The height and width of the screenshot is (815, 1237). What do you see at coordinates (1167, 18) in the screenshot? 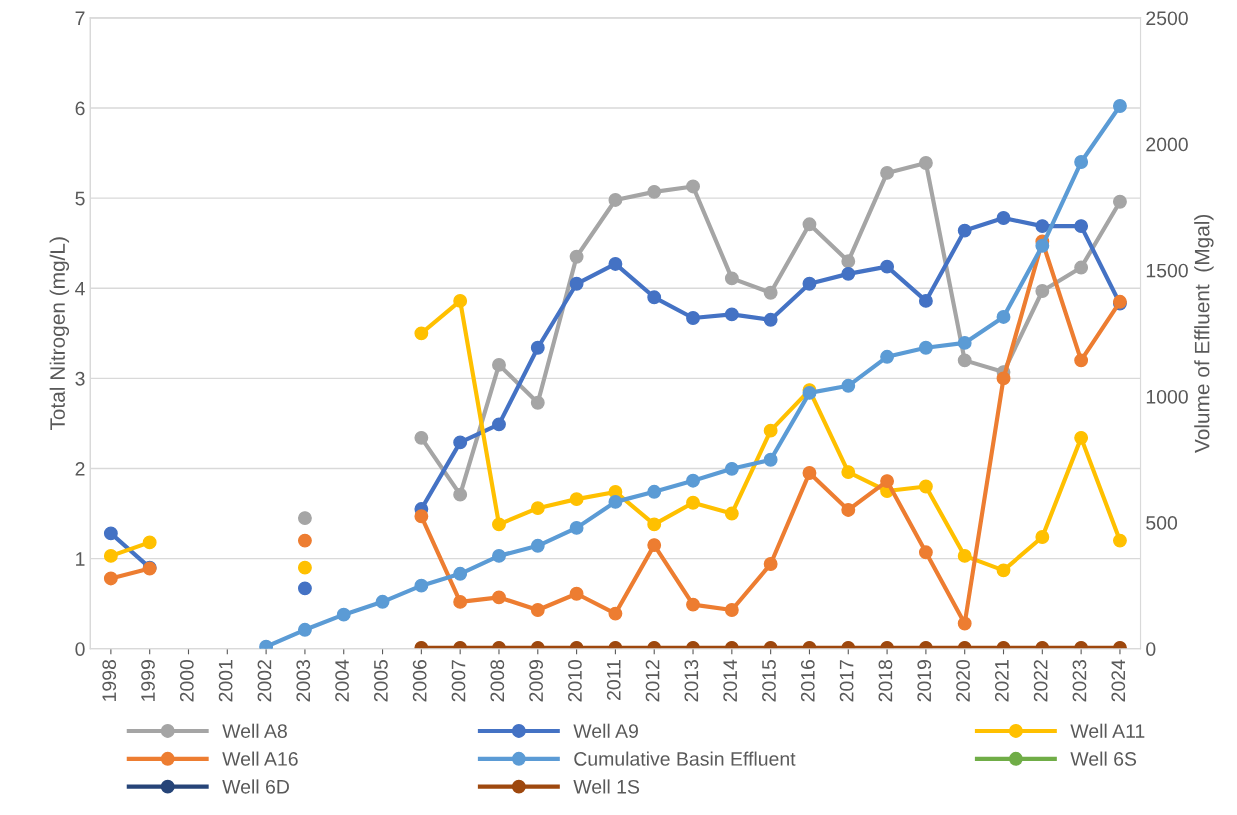
I see `y2-tick-label: 2500` at bounding box center [1167, 18].